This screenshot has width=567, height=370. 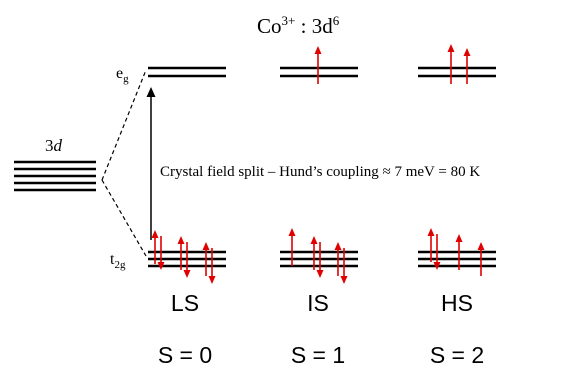 I want to click on eg-label: eg, so click(x=122, y=75).